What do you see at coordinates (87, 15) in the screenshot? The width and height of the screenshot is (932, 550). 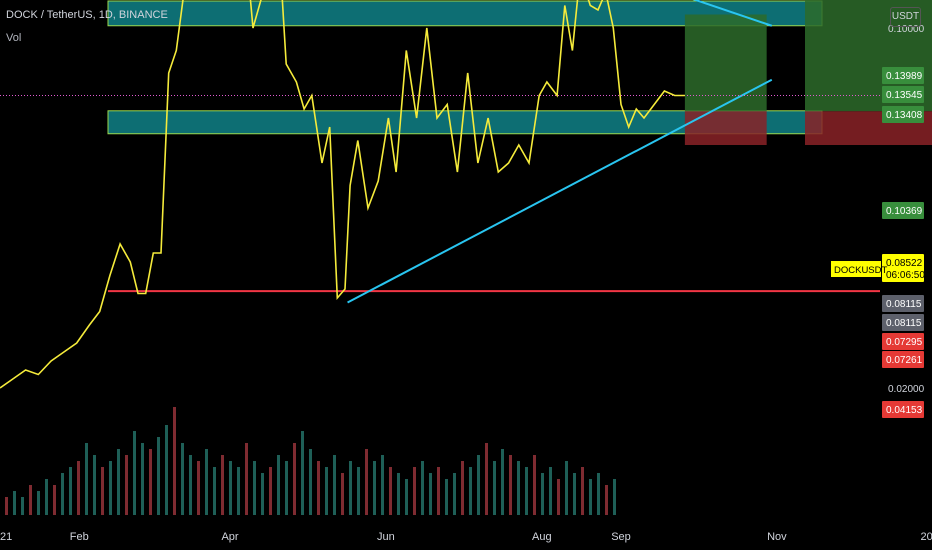 I see `symbol-header: DOCK / TetherUS, 1D, BINANCE` at bounding box center [87, 15].